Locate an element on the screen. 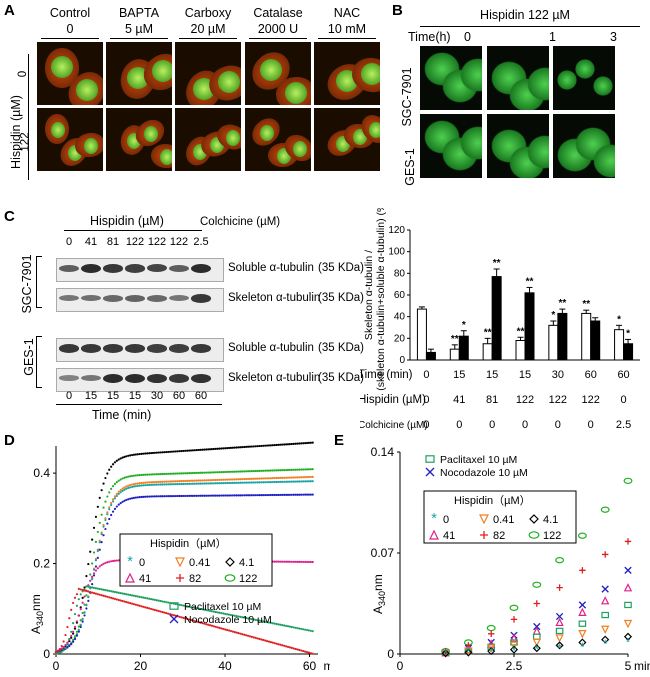  table-cell: 122 is located at coordinates (591, 400).